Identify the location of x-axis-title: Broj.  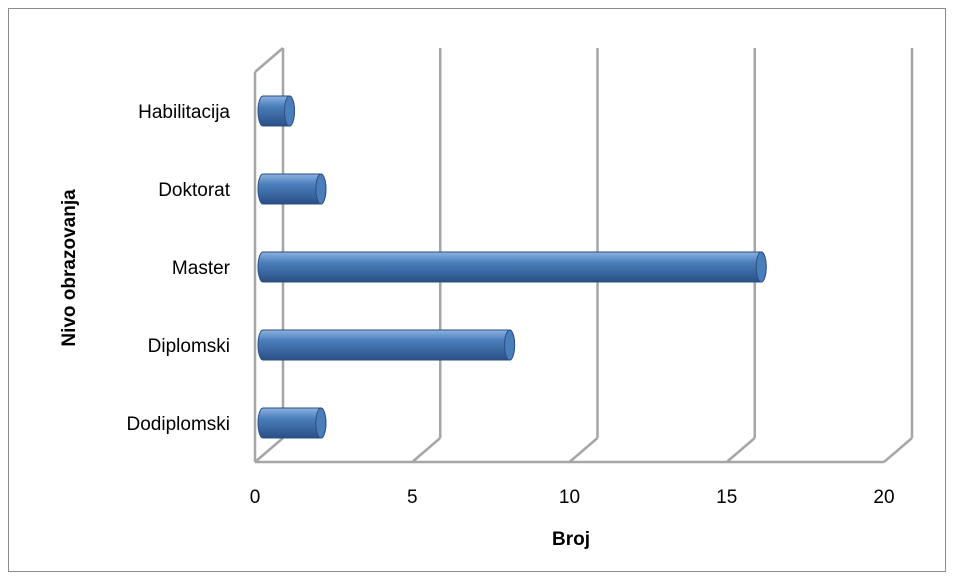
(571, 539).